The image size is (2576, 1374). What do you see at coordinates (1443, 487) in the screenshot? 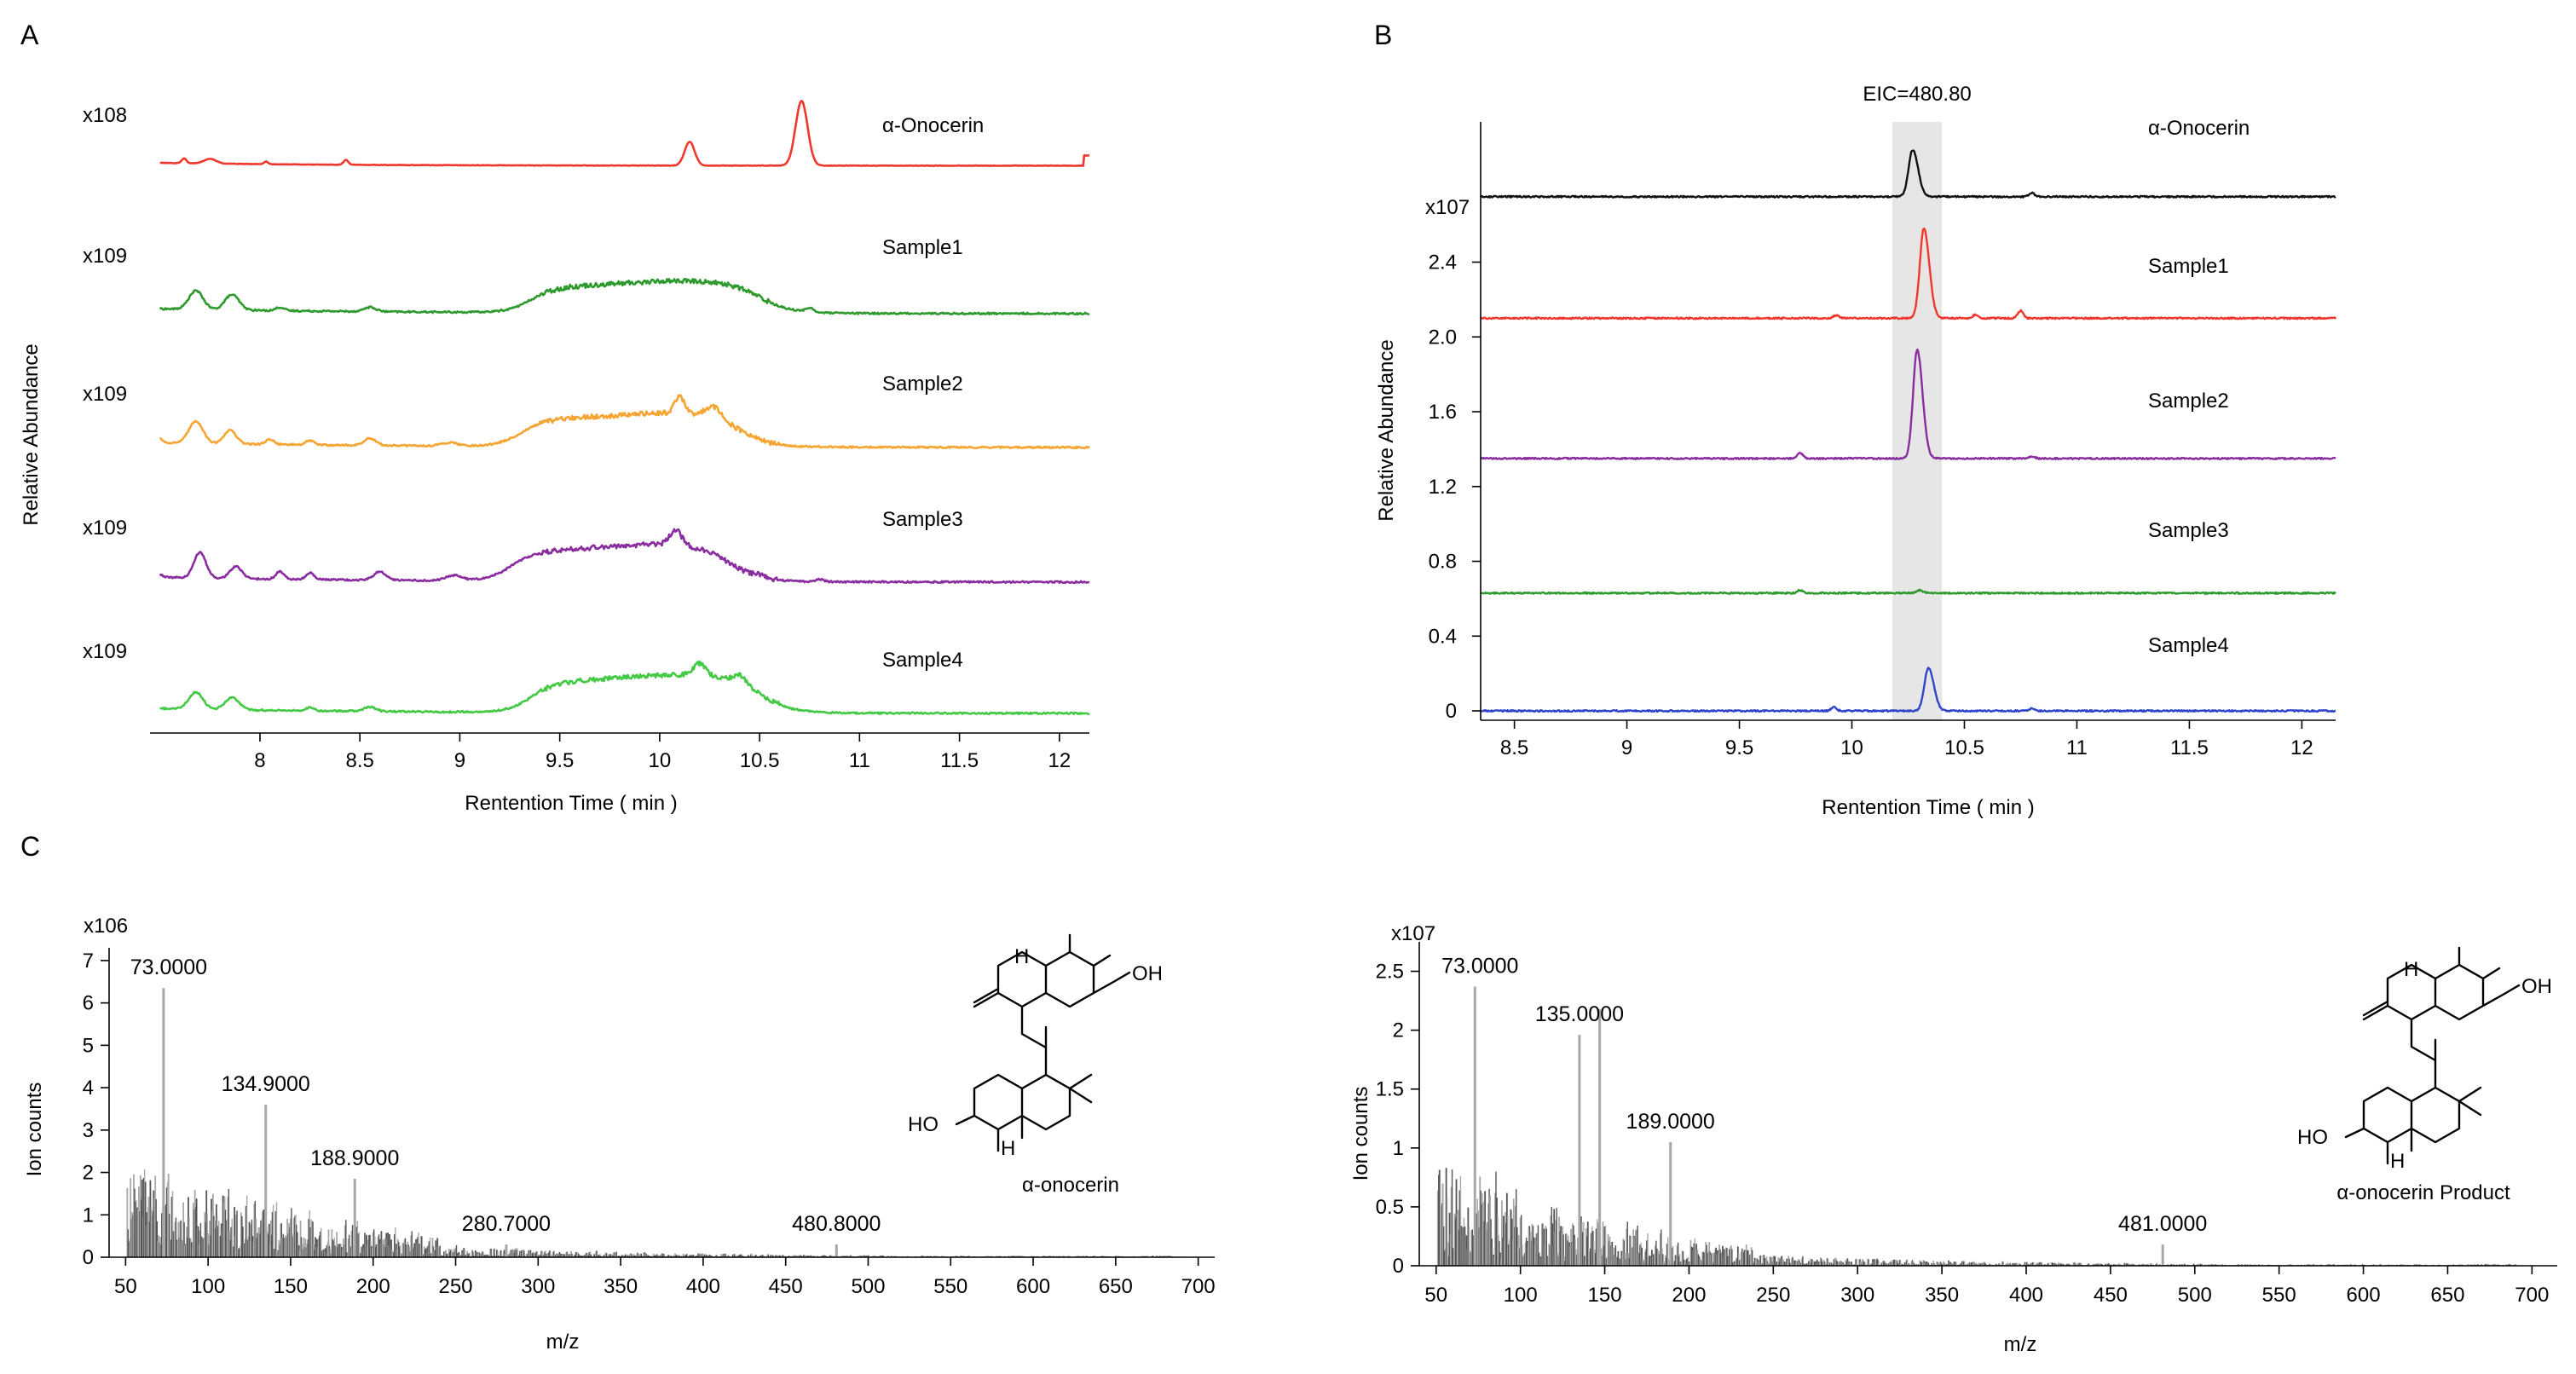
I see `b-ytick-label: 1.2` at bounding box center [1443, 487].